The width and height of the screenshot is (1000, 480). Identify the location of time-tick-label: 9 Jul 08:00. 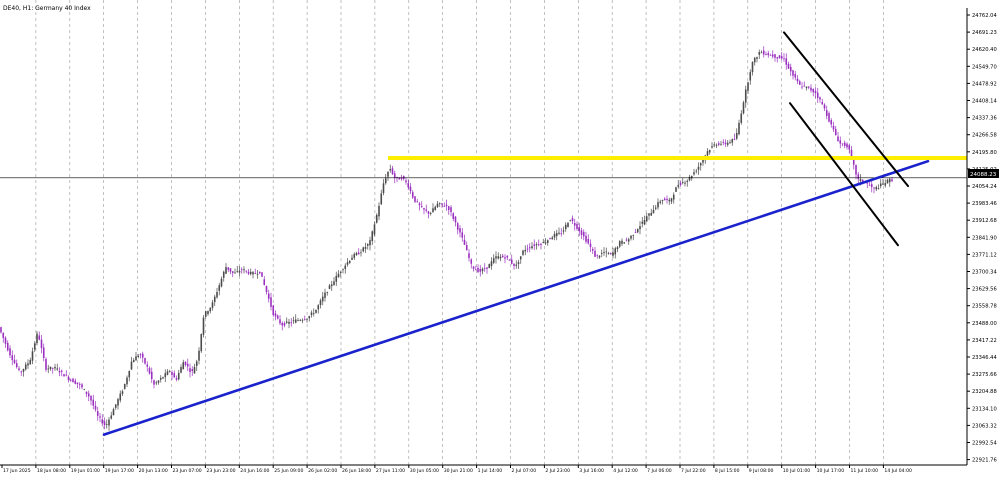
(761, 471).